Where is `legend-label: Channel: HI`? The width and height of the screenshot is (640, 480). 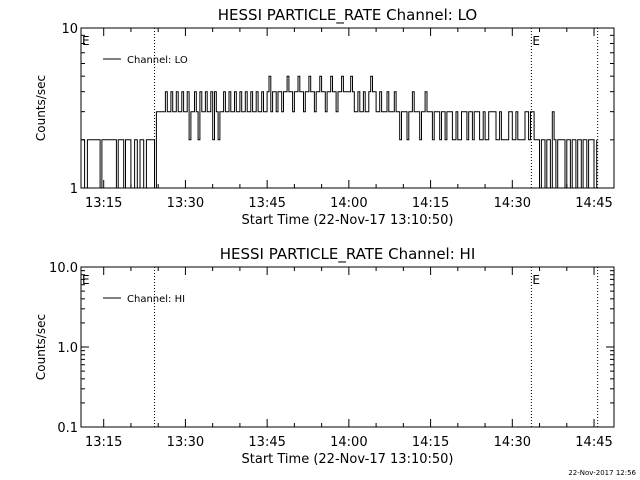
legend-label: Channel: HI is located at coordinates (156, 299).